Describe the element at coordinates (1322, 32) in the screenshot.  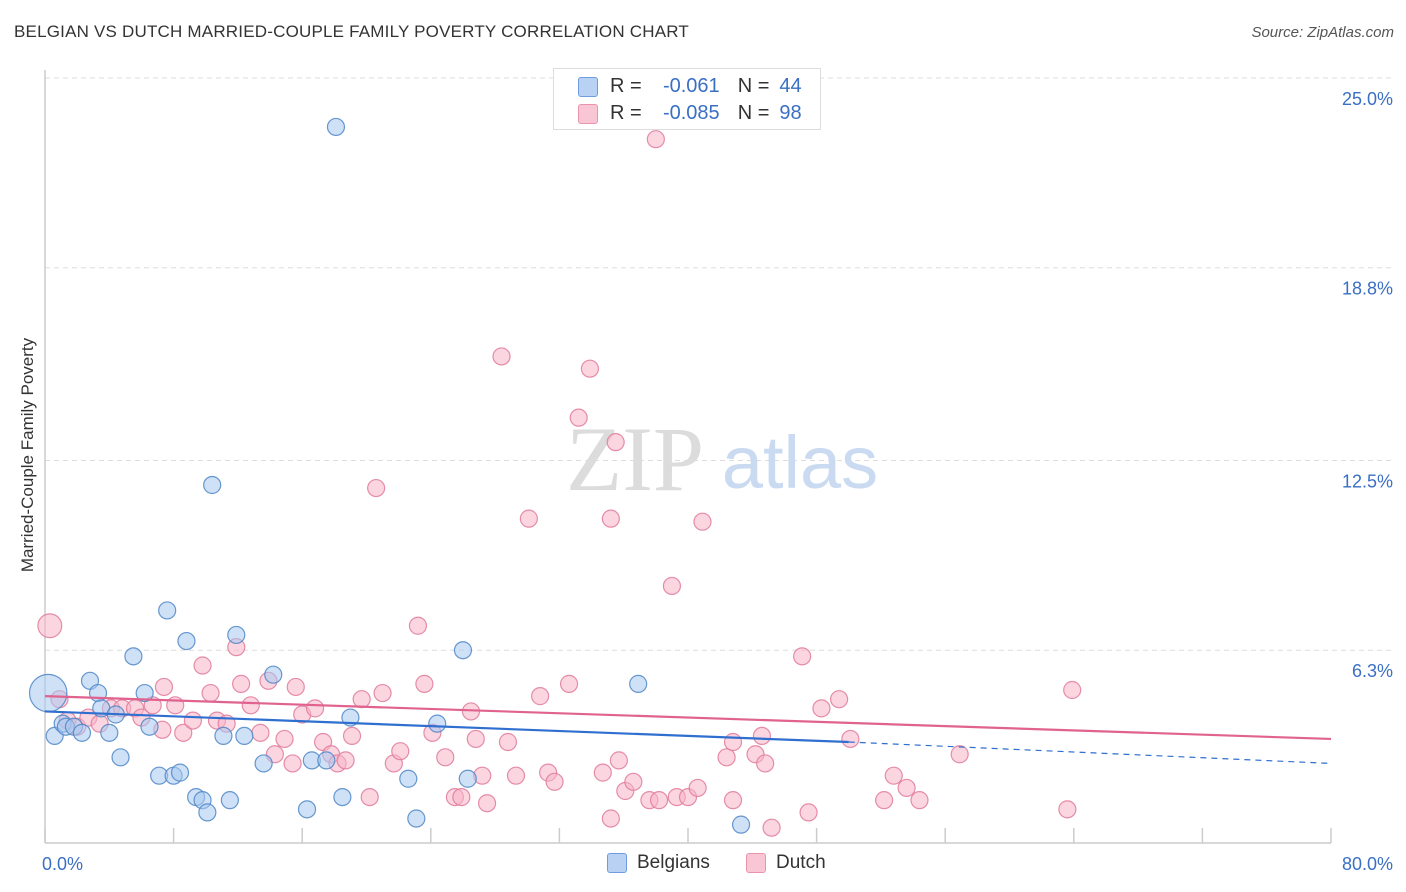
I see `source-label: Source: ZipAtlas.com` at that location.